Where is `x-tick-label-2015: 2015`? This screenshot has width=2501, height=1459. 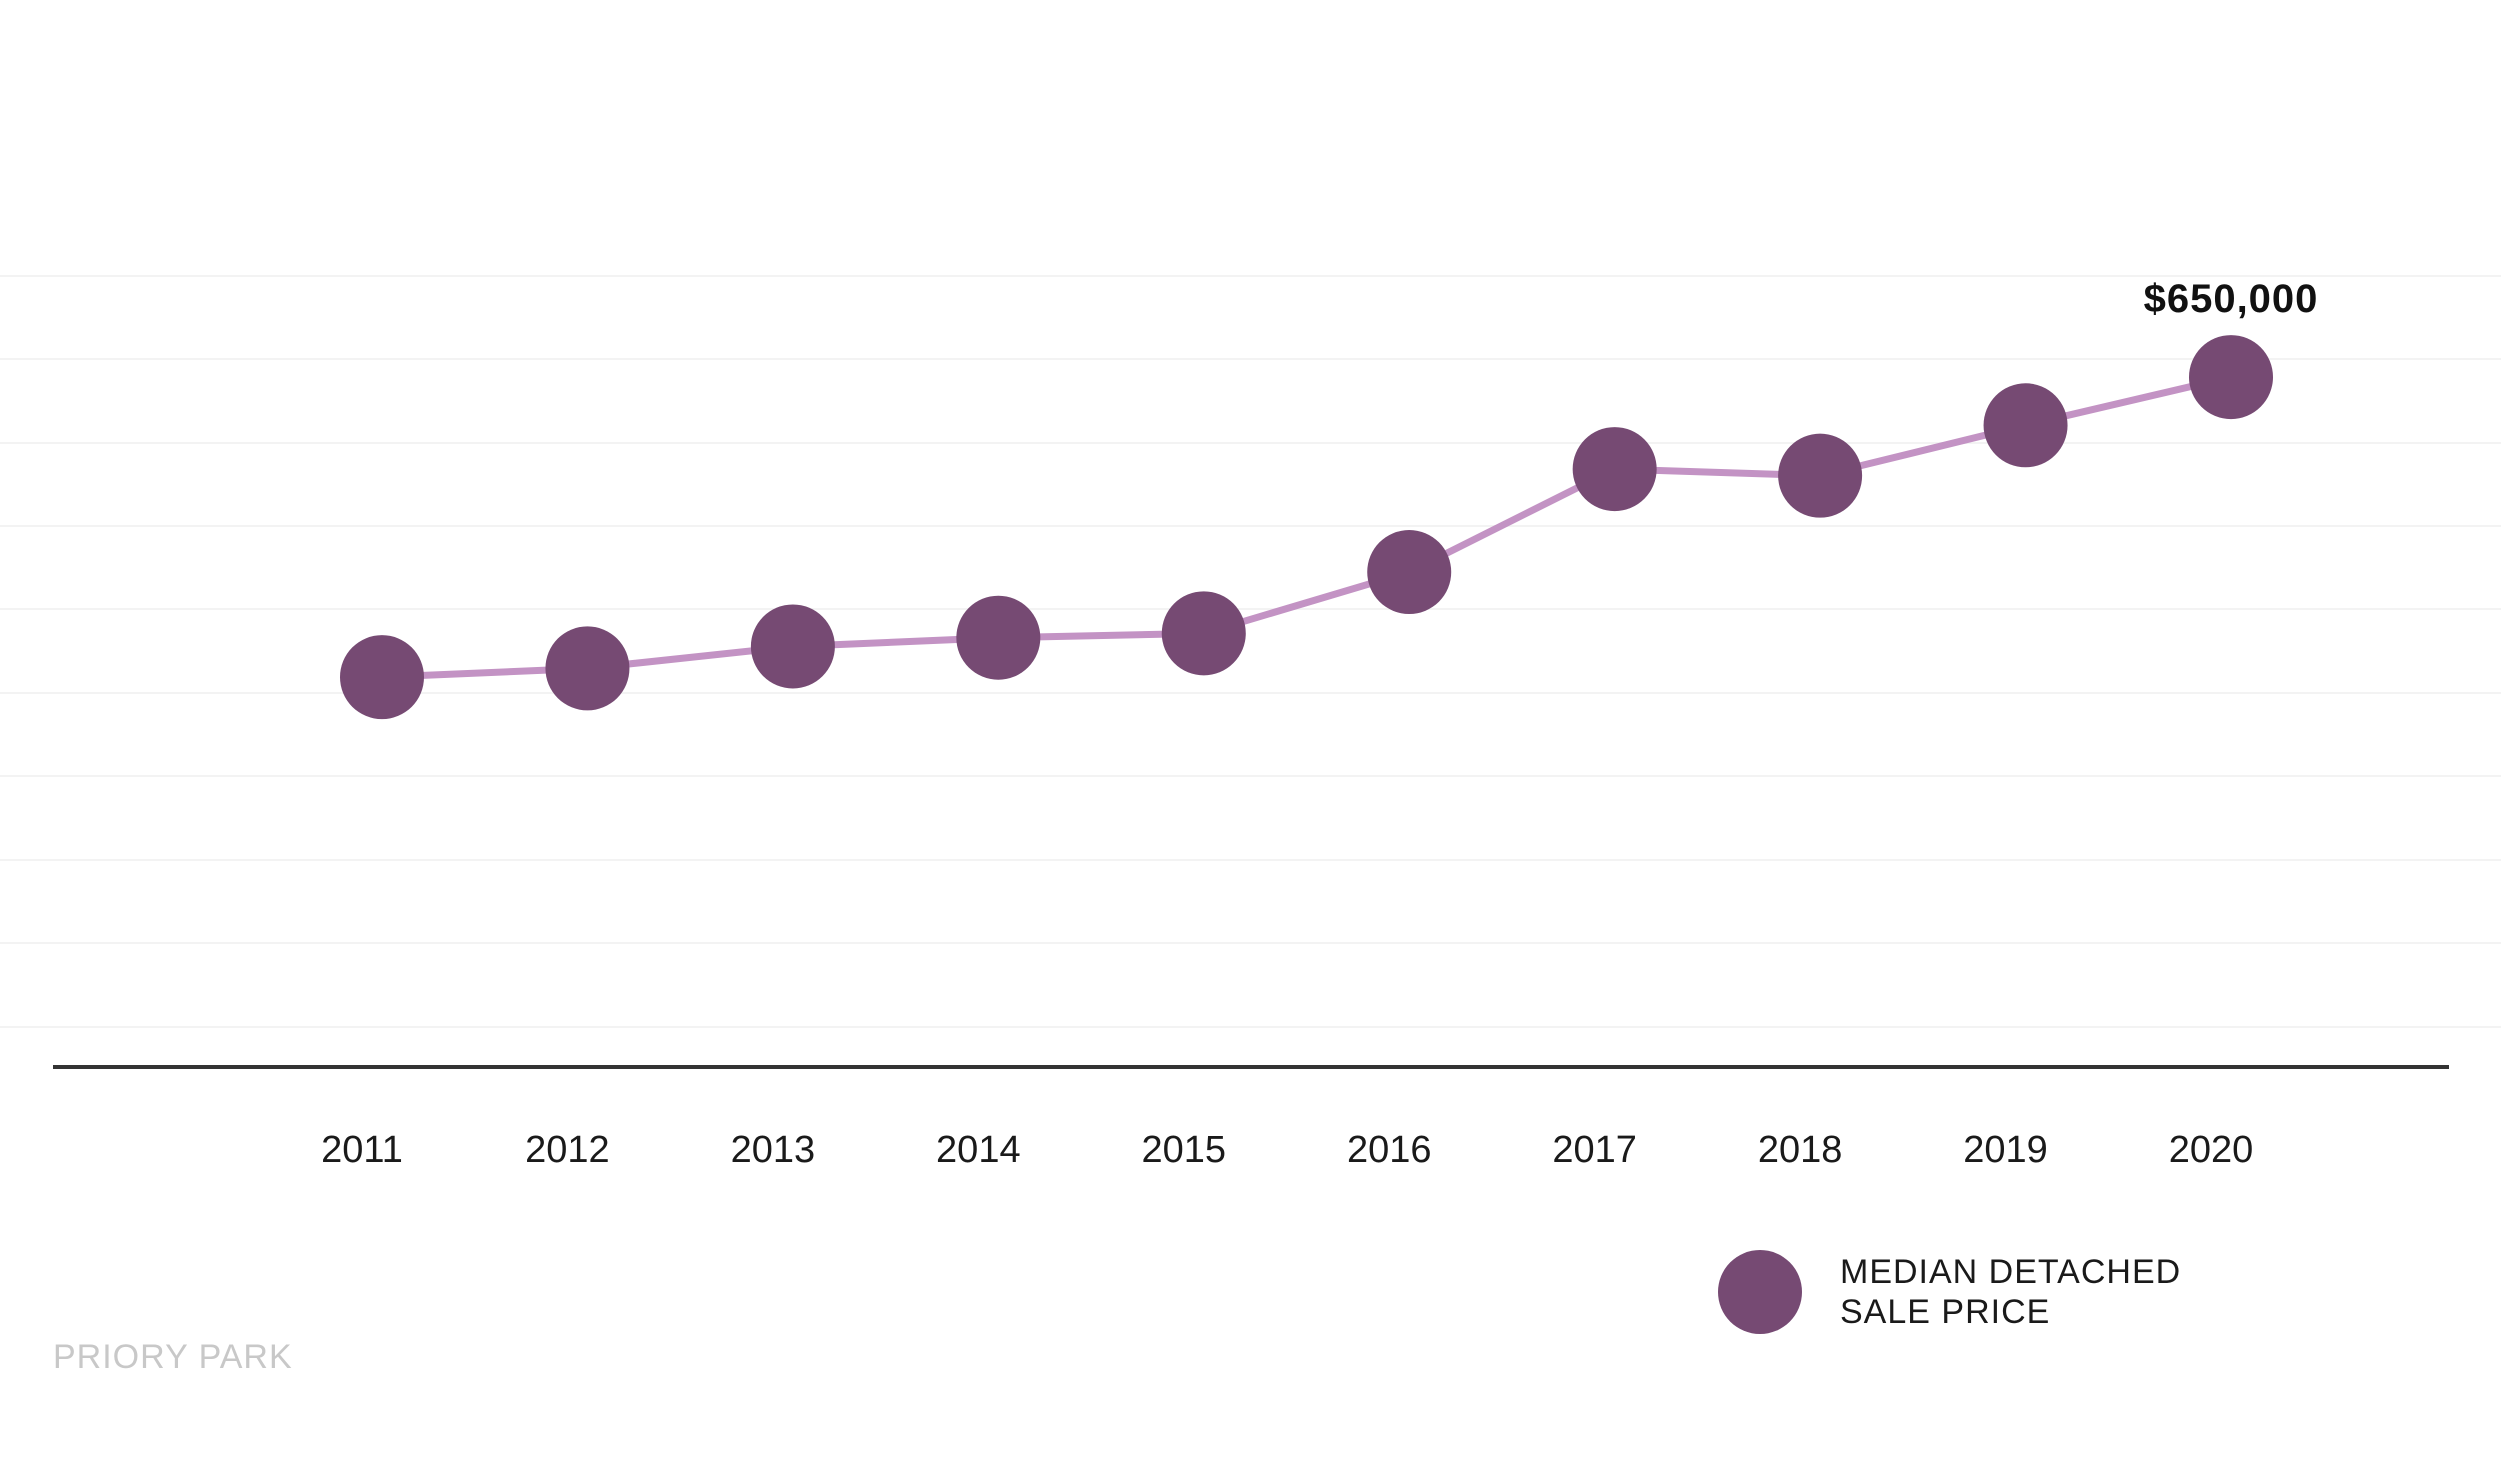
x-tick-label-2015: 2015 is located at coordinates (1184, 1150).